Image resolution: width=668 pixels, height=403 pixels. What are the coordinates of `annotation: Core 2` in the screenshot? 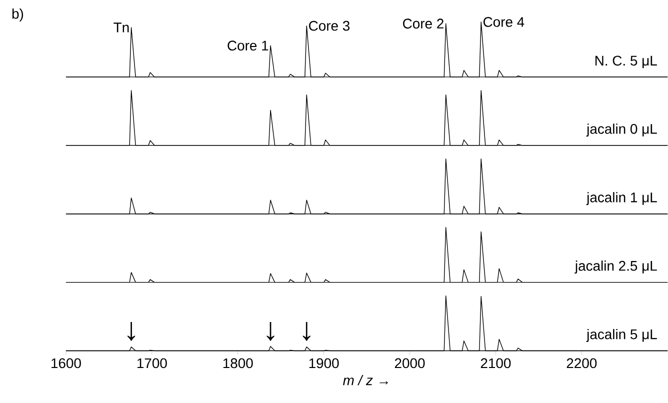 It's located at (423, 23).